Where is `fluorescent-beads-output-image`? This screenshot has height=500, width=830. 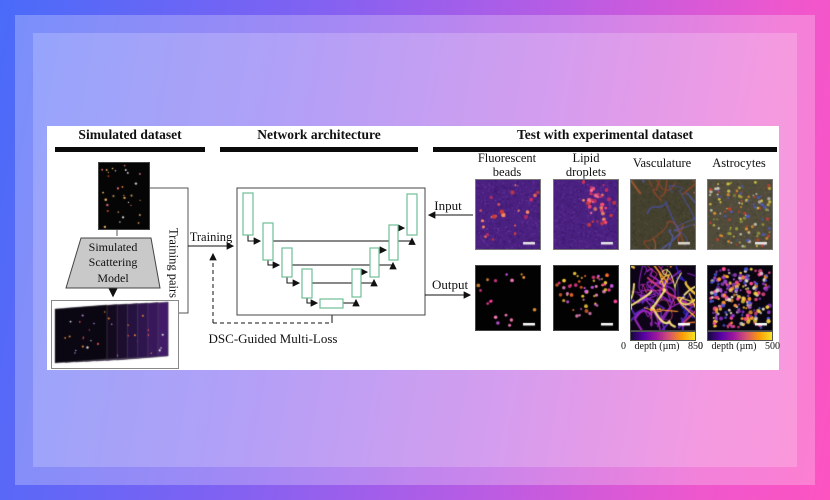 fluorescent-beads-output-image is located at coordinates (508, 298).